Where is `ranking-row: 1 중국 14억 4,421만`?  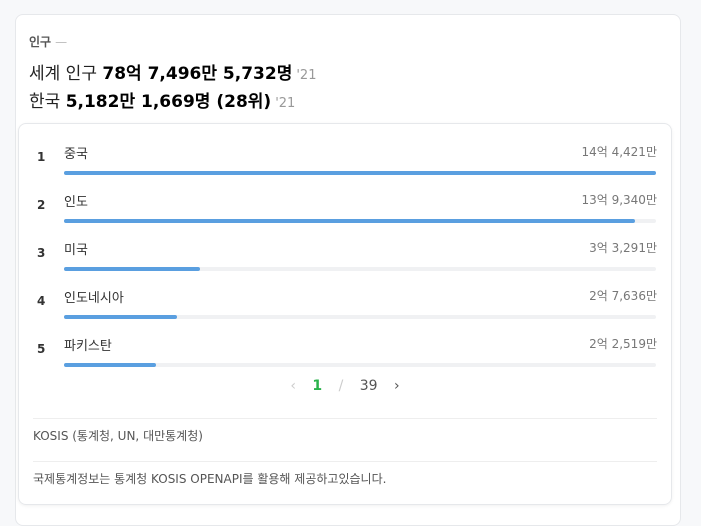 ranking-row: 1 중국 14억 4,421만 is located at coordinates (345, 158).